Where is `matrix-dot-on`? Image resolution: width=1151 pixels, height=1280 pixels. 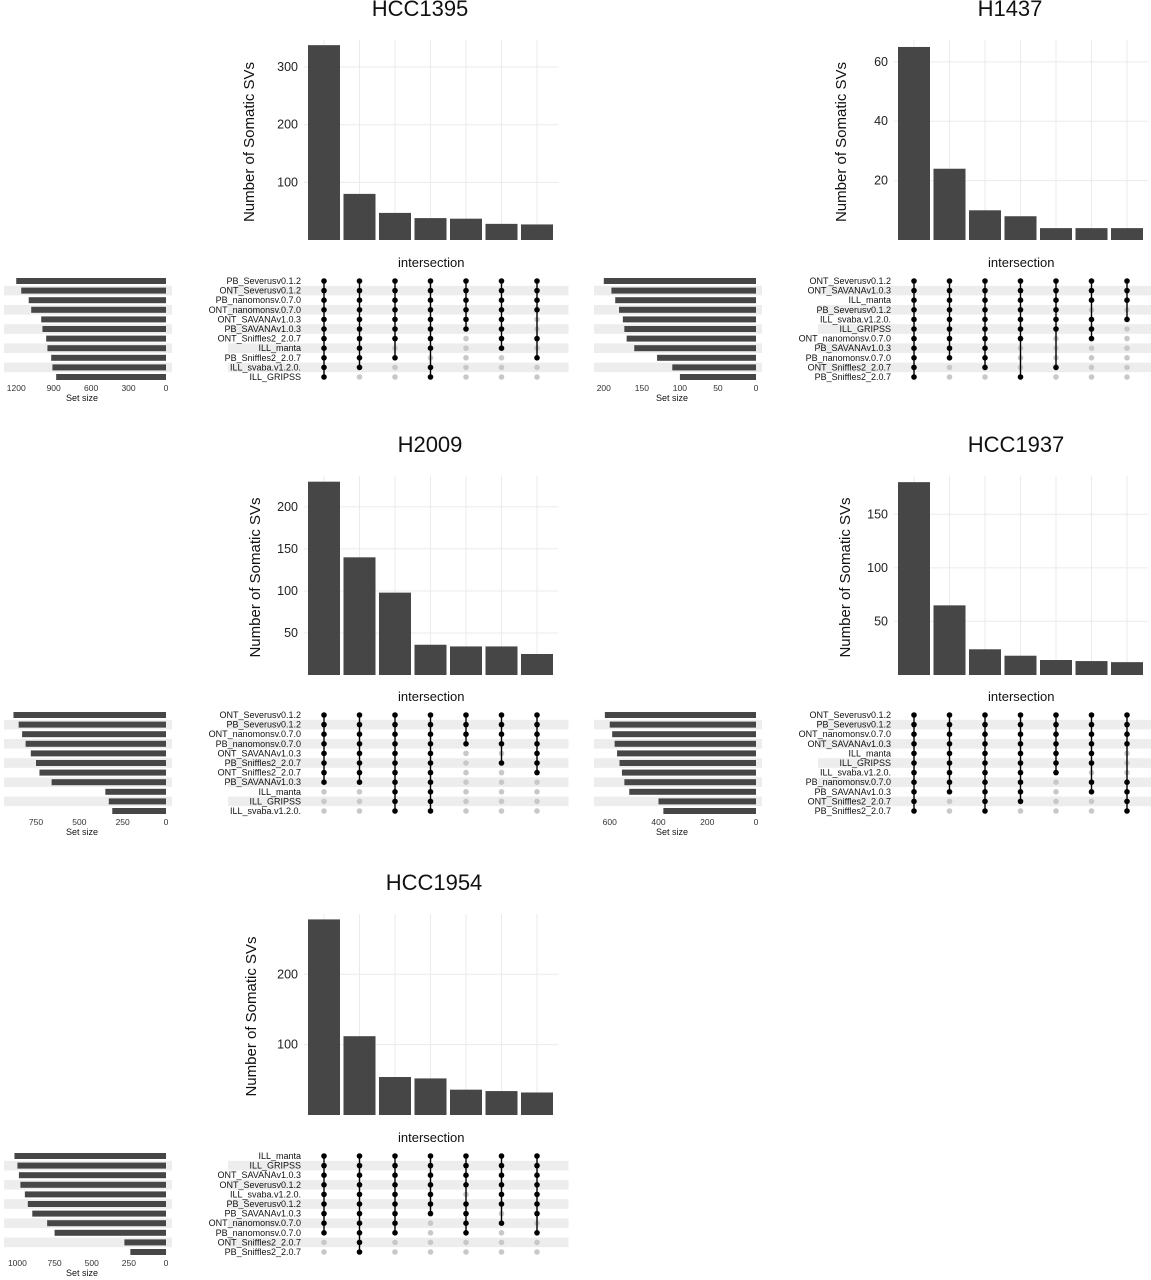
matrix-dot-on is located at coordinates (359, 367).